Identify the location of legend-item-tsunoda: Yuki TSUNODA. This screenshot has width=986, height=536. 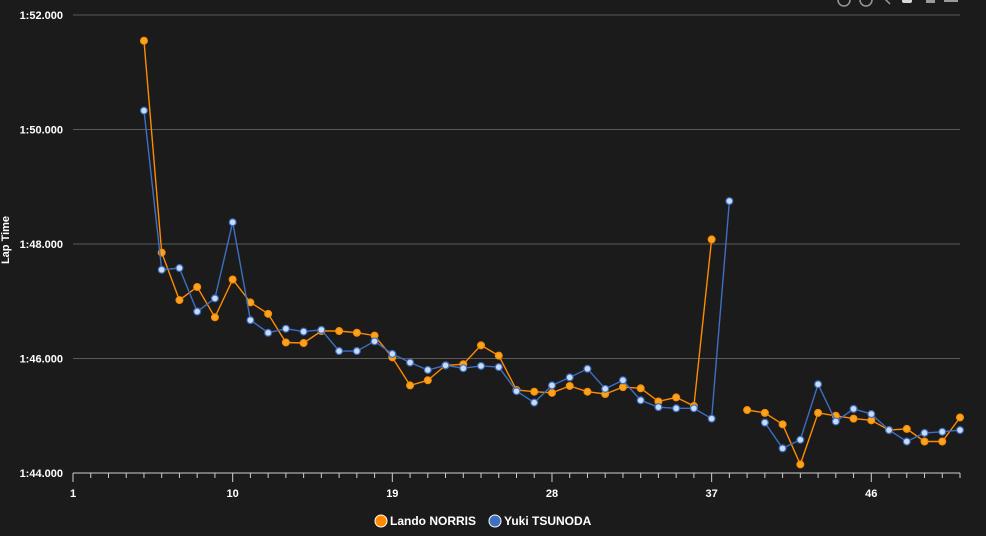
(540, 521).